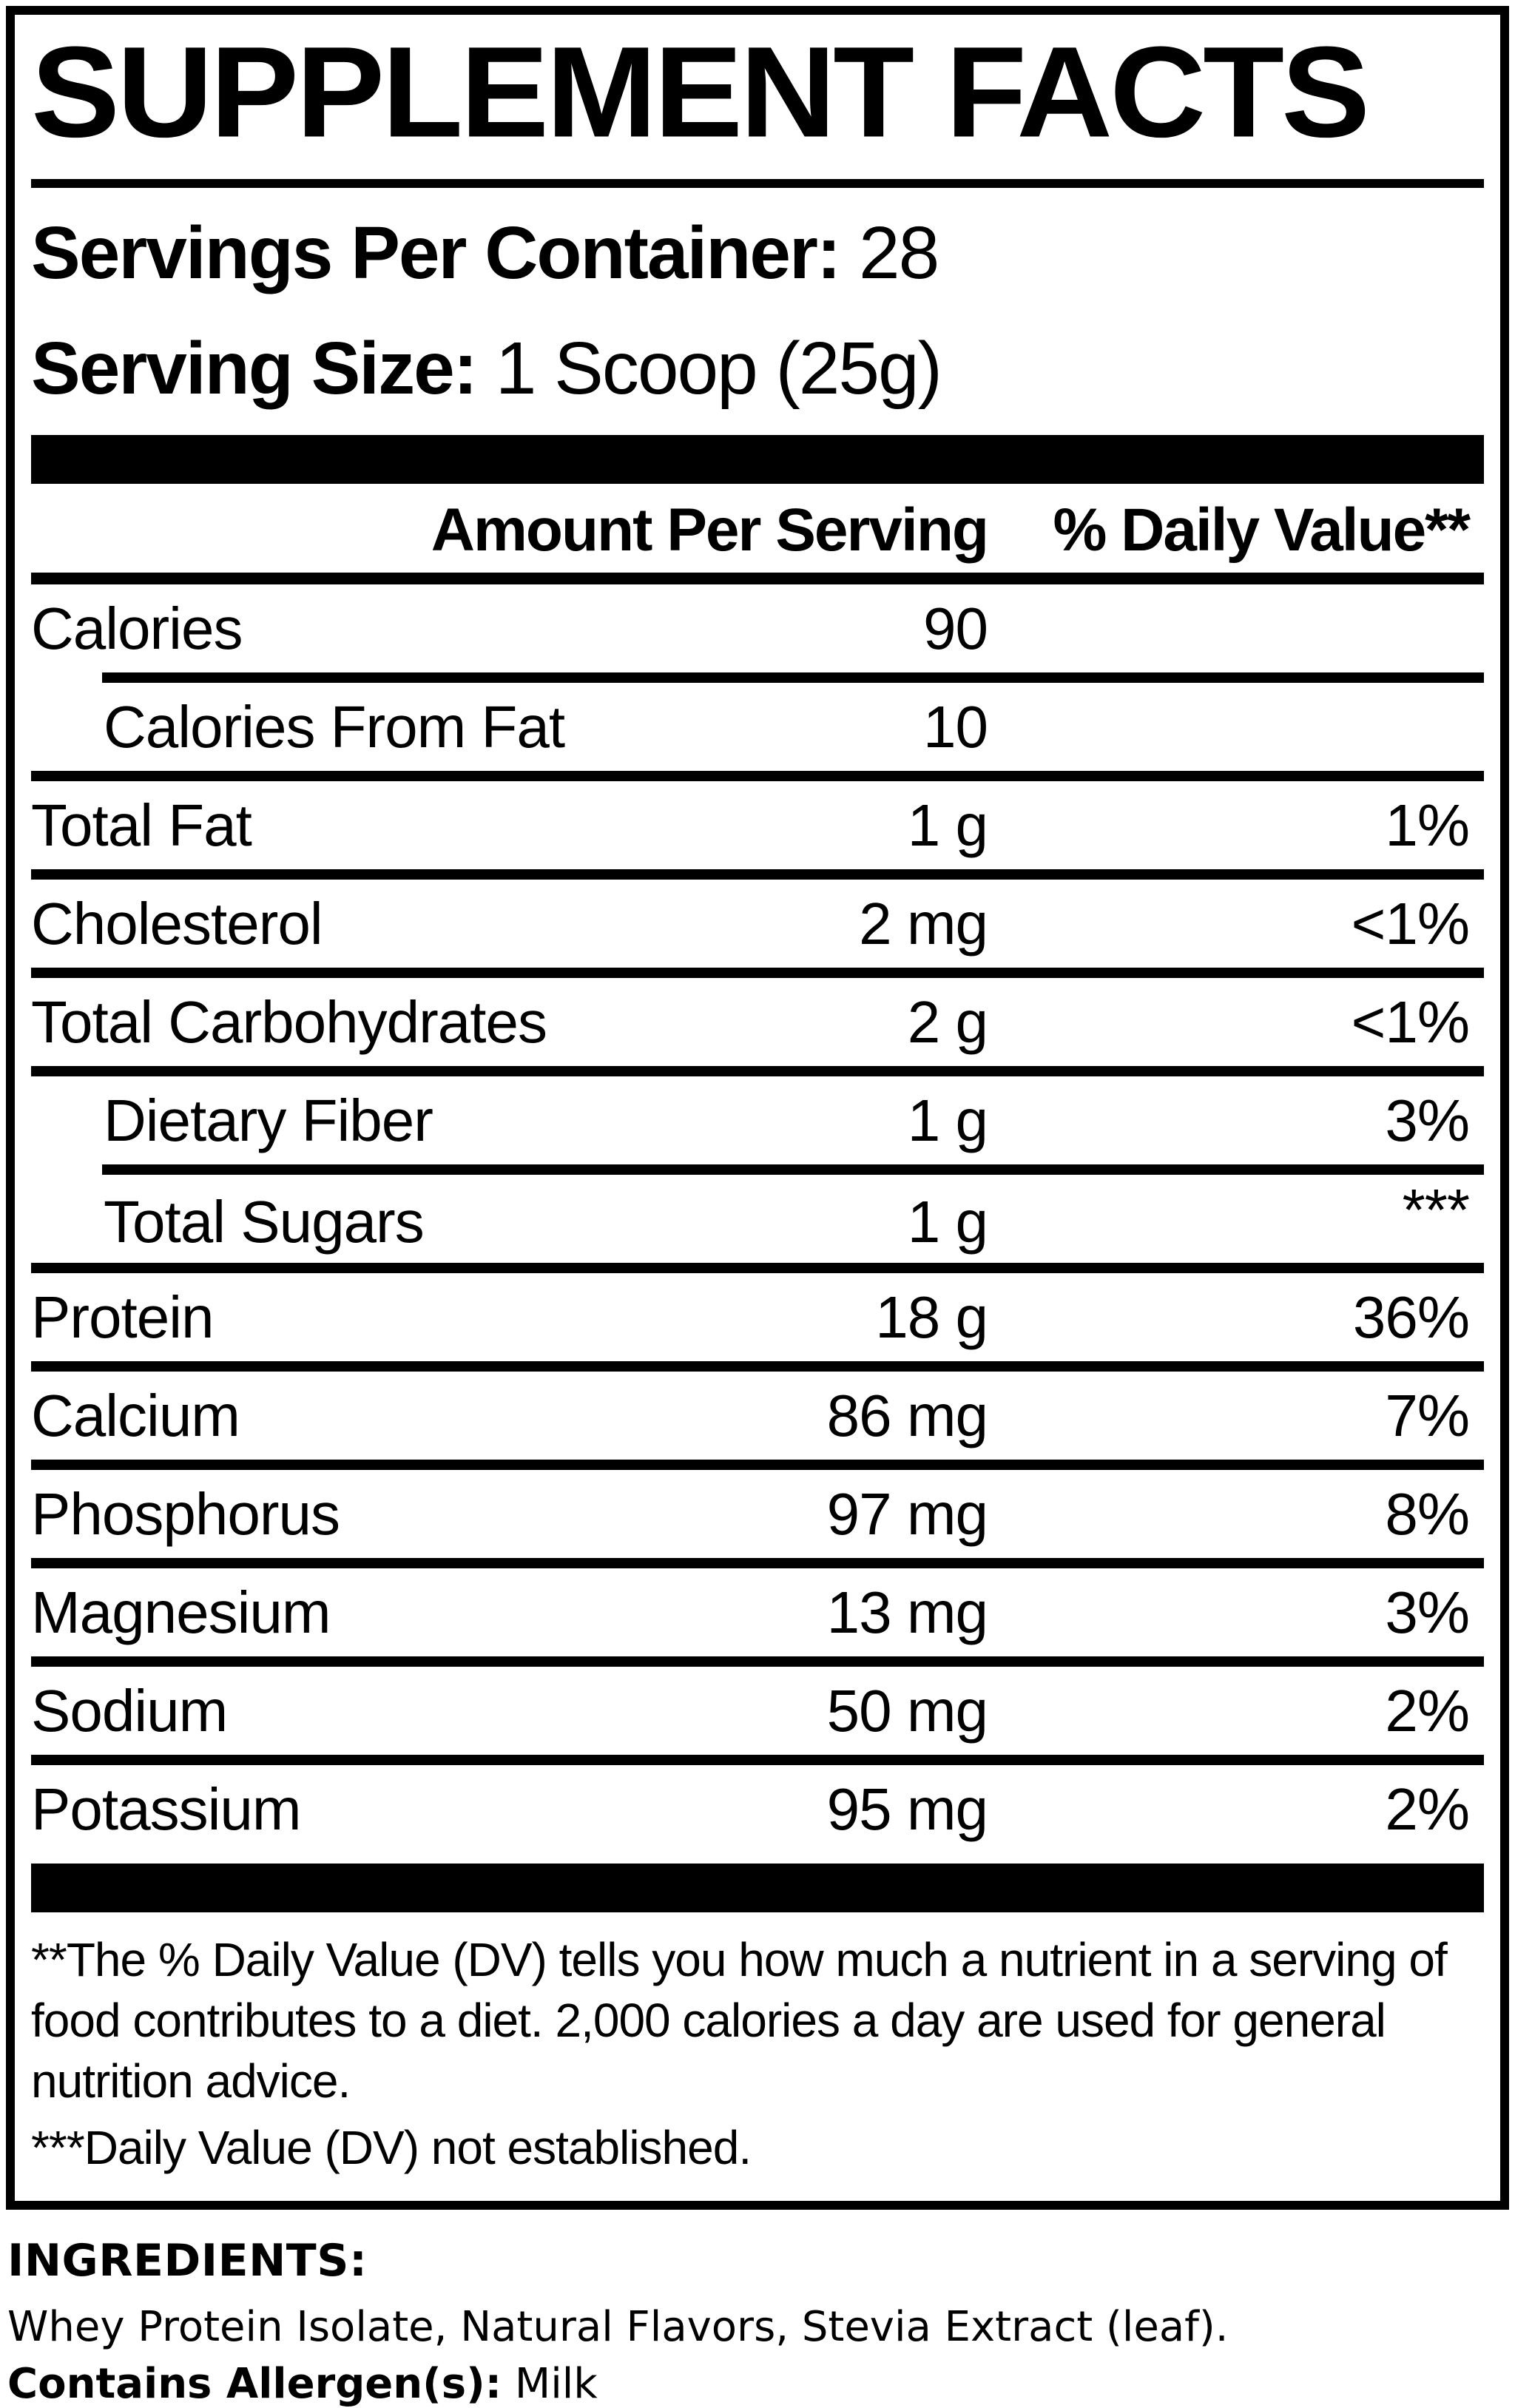 The height and width of the screenshot is (2408, 1515). I want to click on nutrient-label: Calcium, so click(135, 1415).